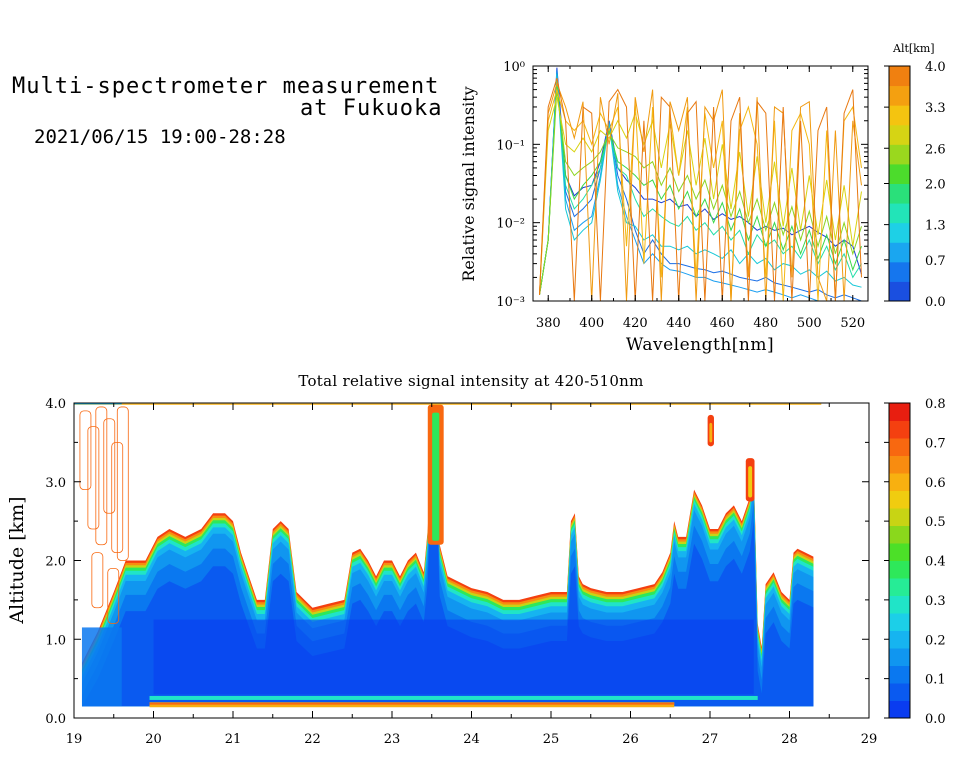 Image resolution: width=960 pixels, height=770 pixels. I want to click on heatmap-y-tick-label: 4.0, so click(55, 404).